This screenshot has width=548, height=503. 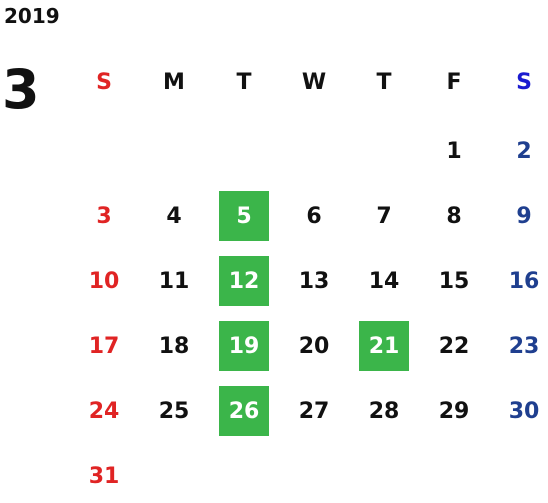 I want to click on year: 2019, so click(x=32, y=16).